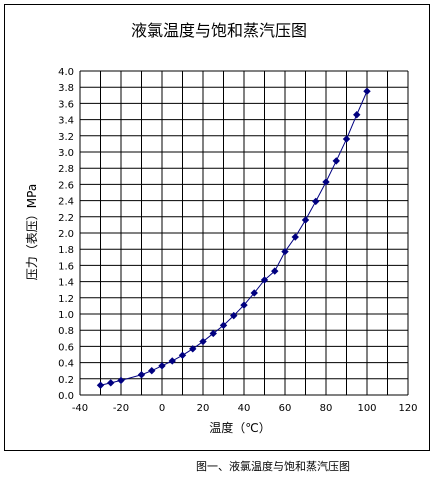  Describe the element at coordinates (66, 104) in the screenshot. I see `y-tick-label: 3.6` at that location.